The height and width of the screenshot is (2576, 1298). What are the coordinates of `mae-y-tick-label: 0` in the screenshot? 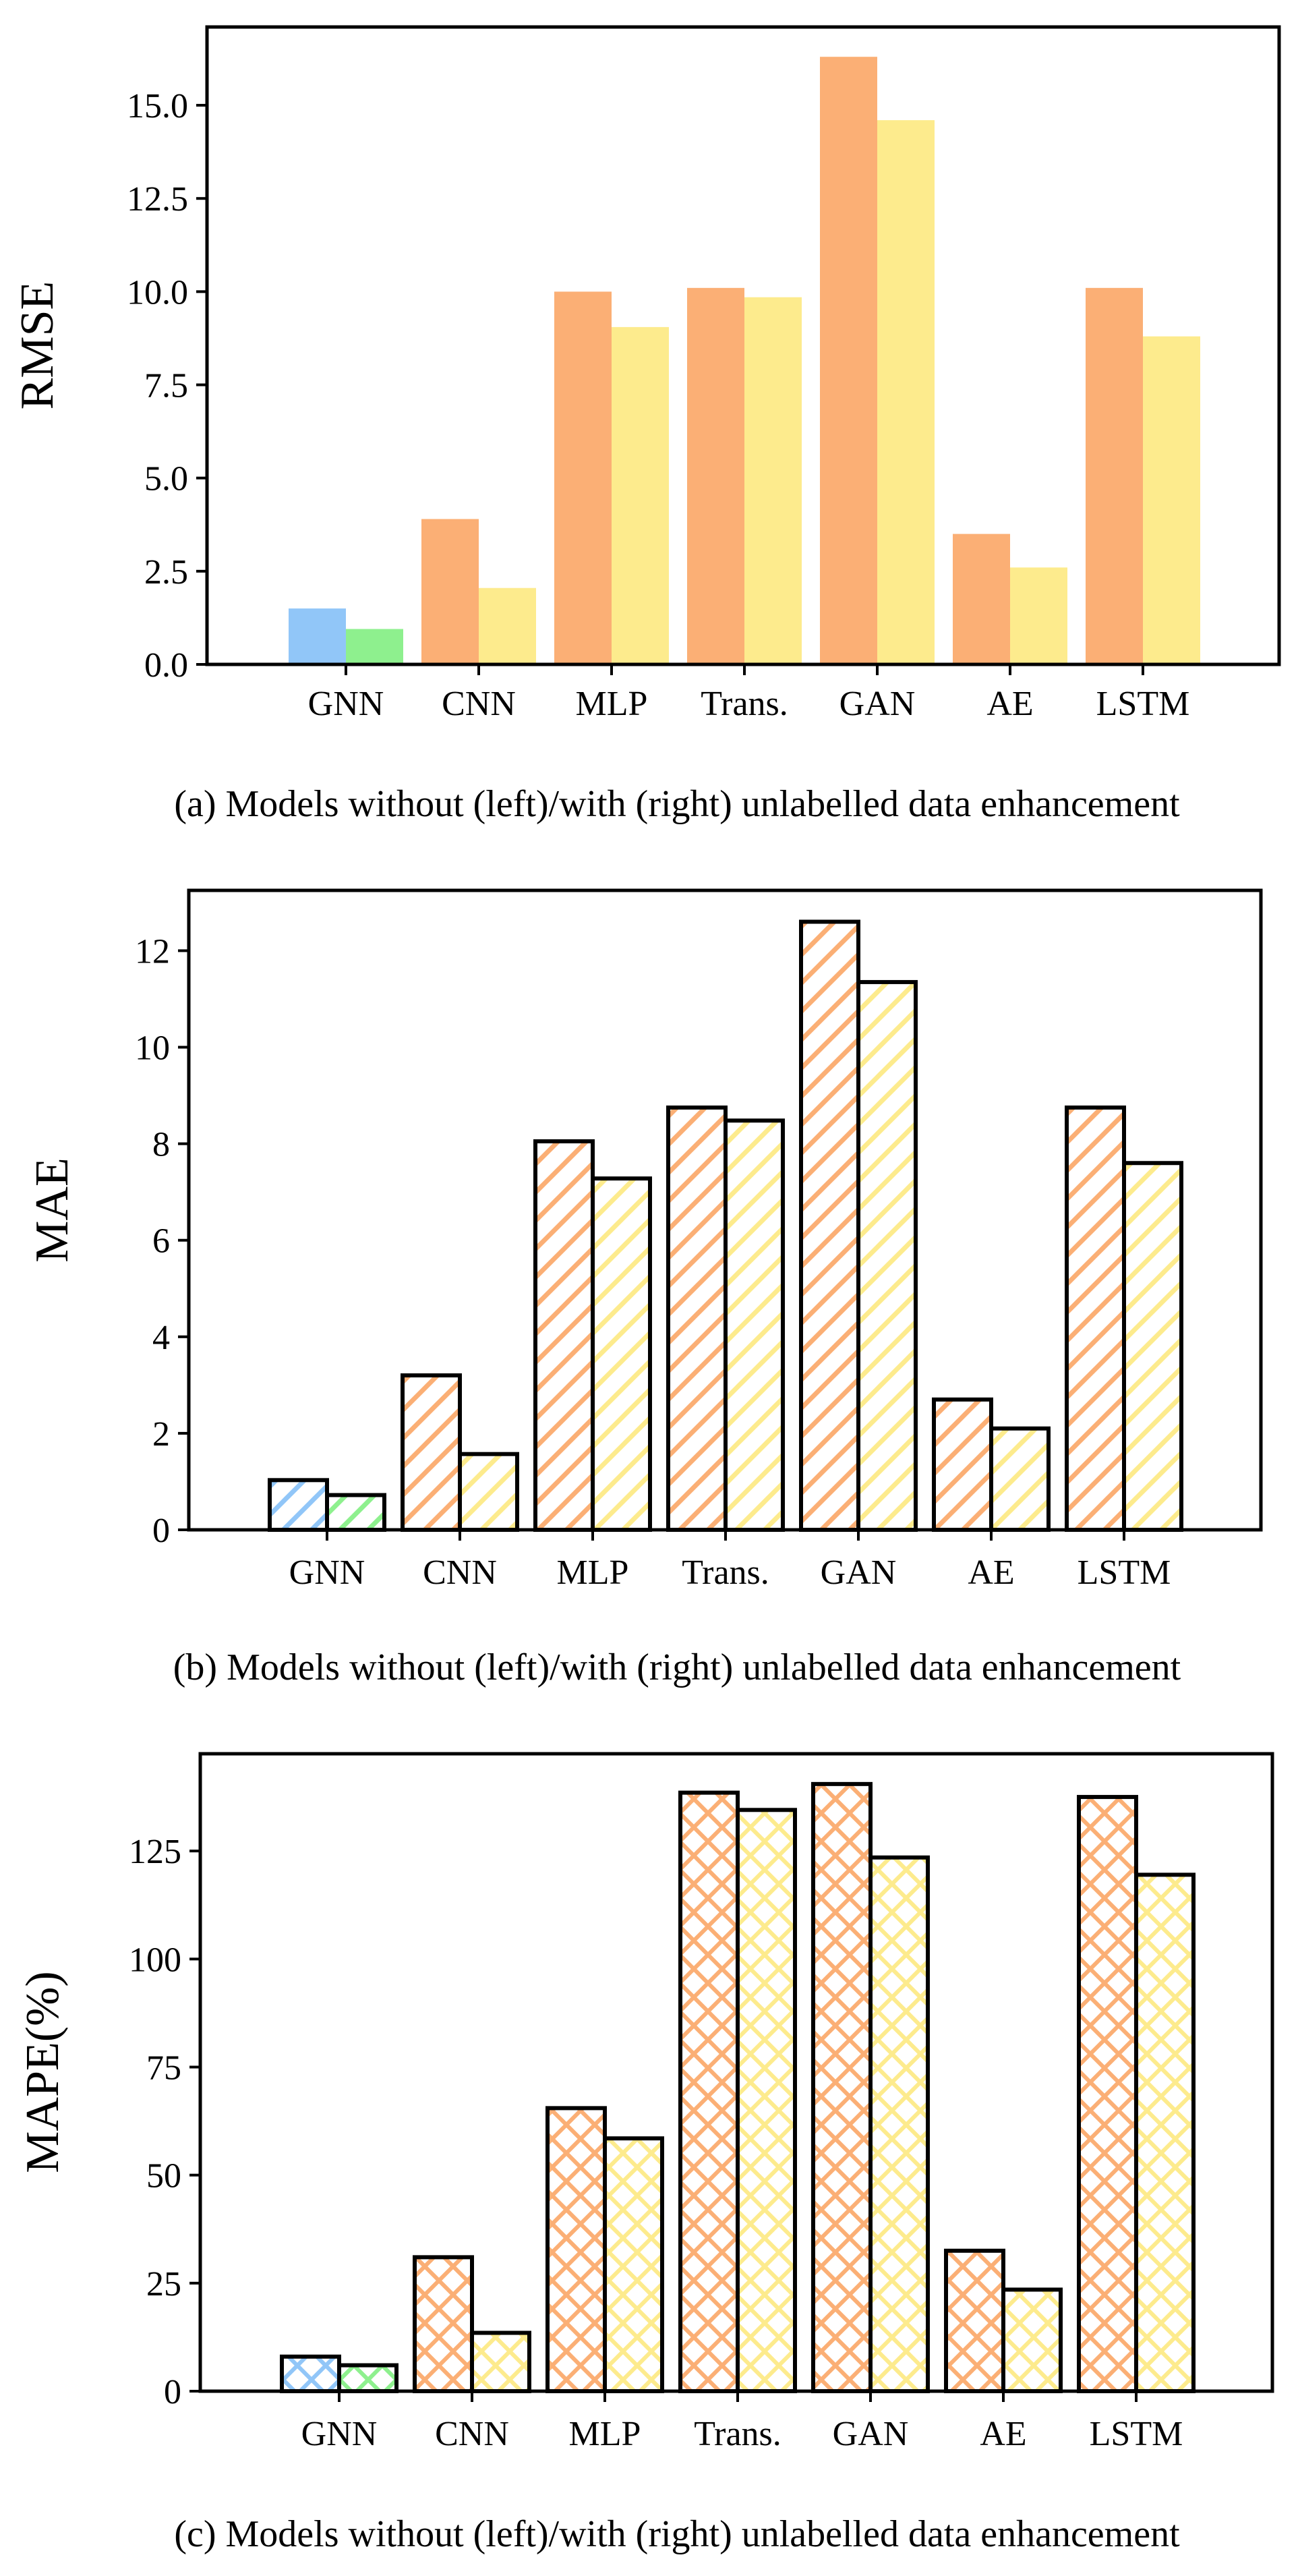 It's located at (161, 1531).